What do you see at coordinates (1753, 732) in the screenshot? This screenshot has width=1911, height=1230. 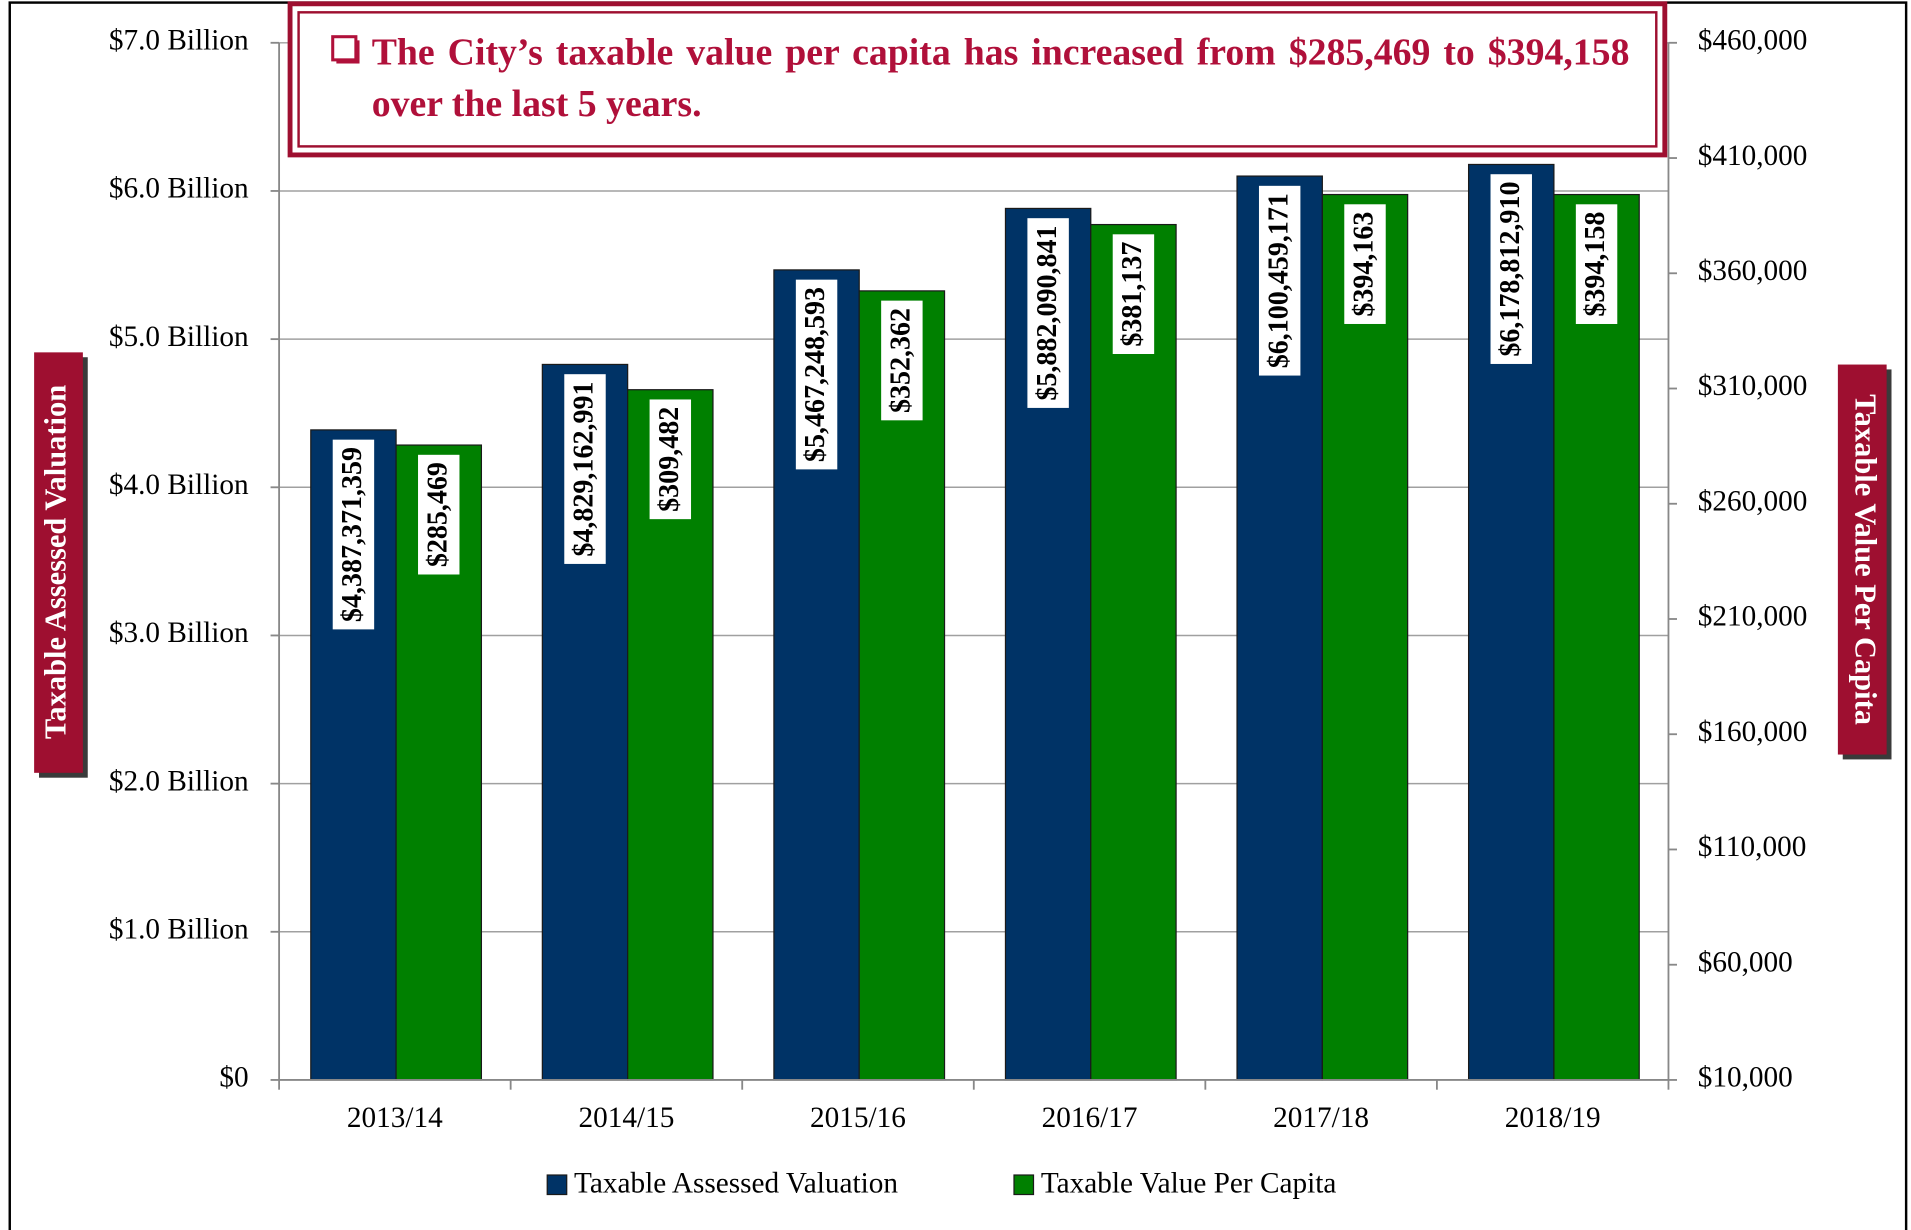 I see `y2-tick-label: $160,000` at bounding box center [1753, 732].